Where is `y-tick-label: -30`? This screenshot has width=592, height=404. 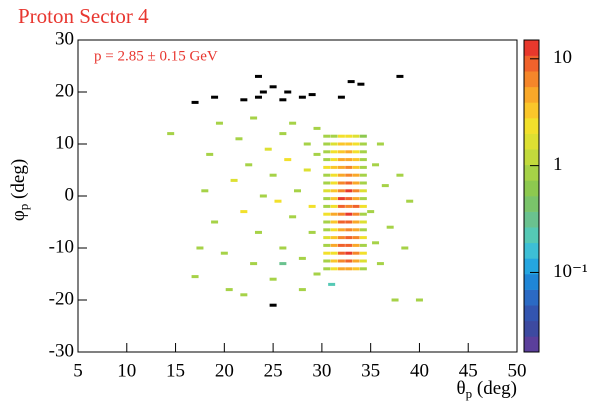 y-tick-label: -30 is located at coordinates (61, 350).